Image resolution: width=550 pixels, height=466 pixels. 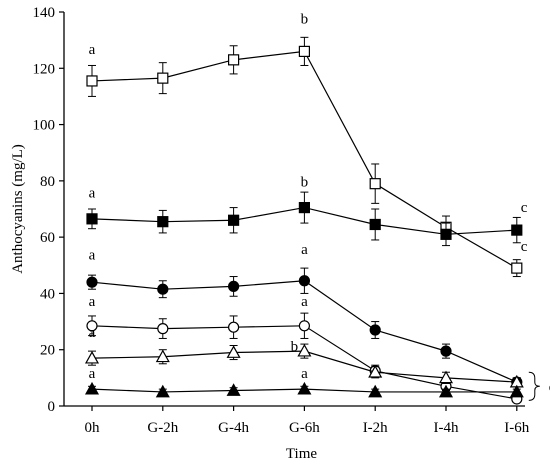 What do you see at coordinates (47, 182) in the screenshot?
I see `y-tick-label: 80` at bounding box center [47, 182].